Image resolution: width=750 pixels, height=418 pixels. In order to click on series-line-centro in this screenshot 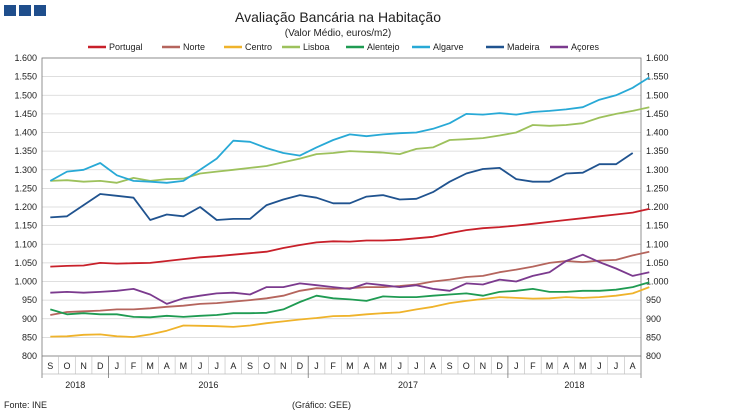, I will do `click(350, 312)`.